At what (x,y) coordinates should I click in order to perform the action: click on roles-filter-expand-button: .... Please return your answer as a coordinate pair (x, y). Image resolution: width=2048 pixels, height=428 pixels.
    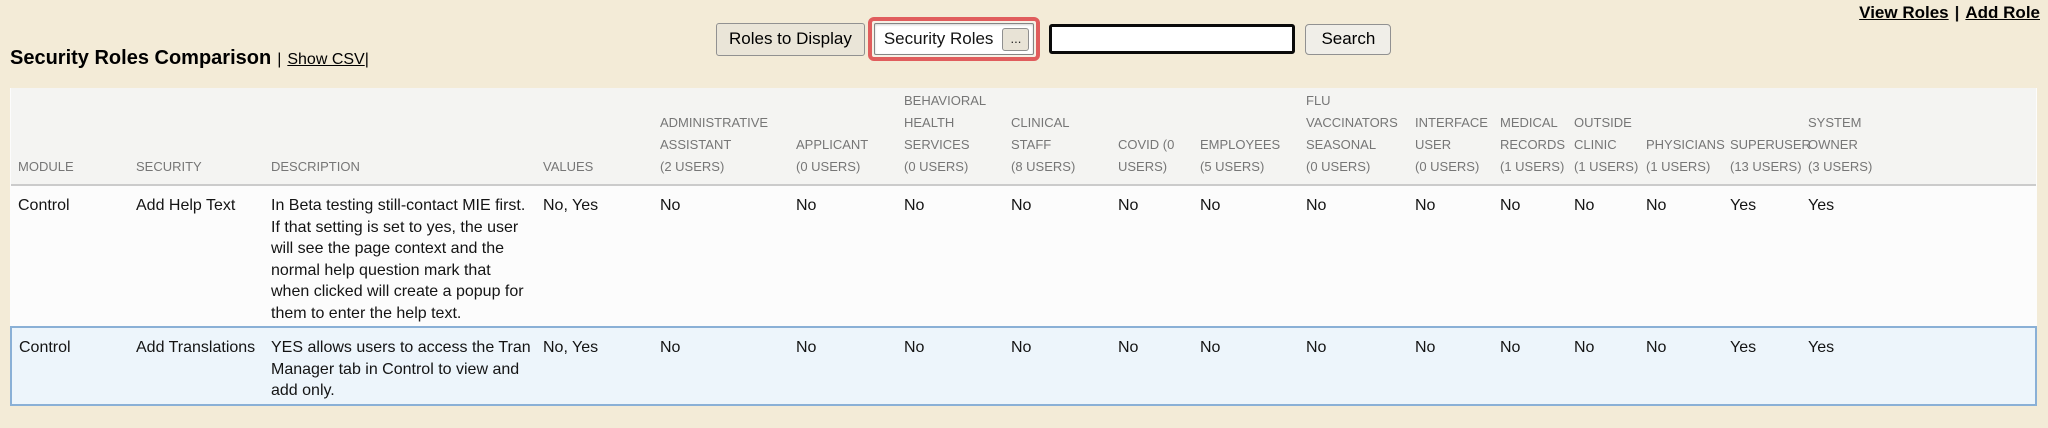
    Looking at the image, I should click on (1016, 39).